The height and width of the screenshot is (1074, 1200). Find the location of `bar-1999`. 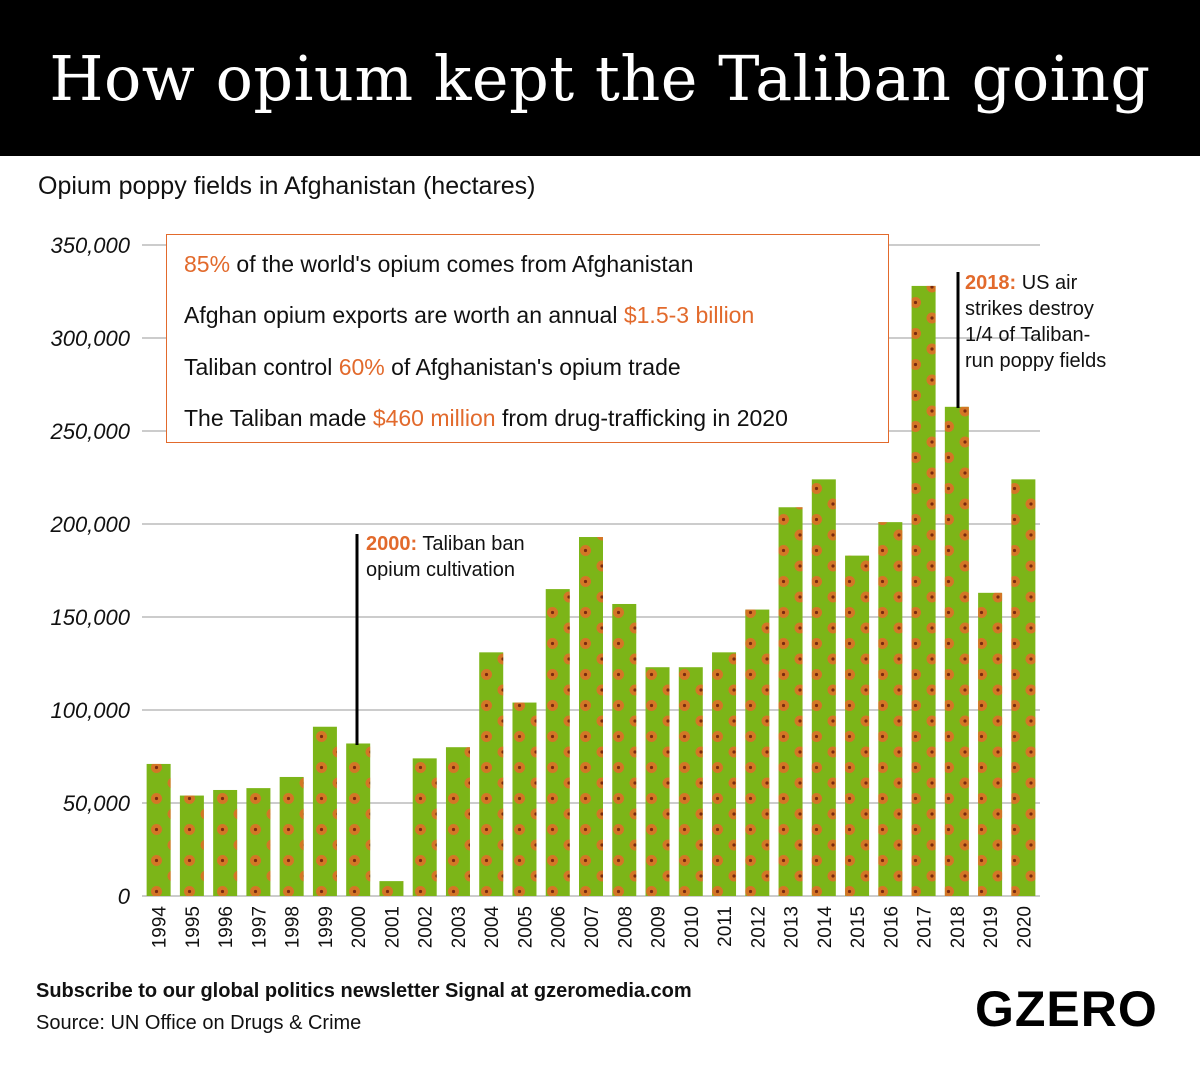

bar-1999 is located at coordinates (324, 811).